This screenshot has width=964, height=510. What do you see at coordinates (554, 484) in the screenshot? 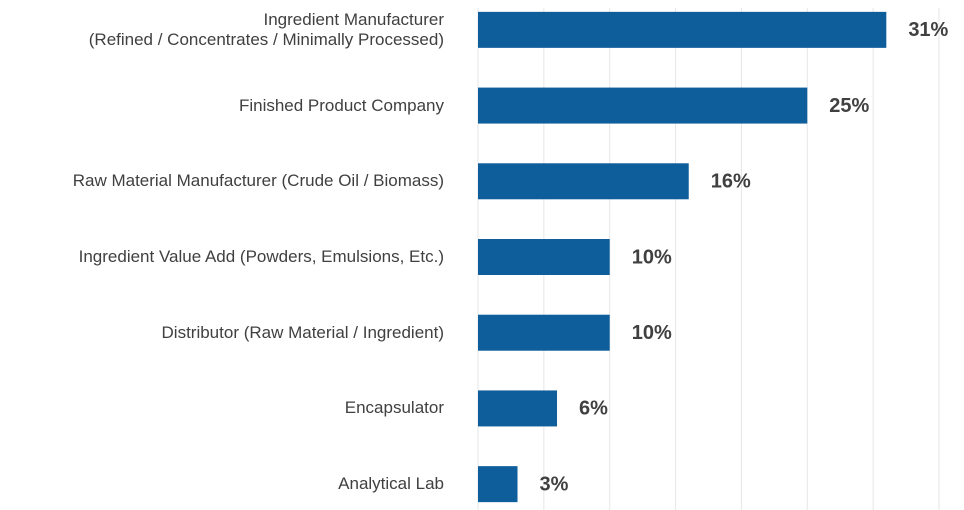
I see `value-label: 3%` at bounding box center [554, 484].